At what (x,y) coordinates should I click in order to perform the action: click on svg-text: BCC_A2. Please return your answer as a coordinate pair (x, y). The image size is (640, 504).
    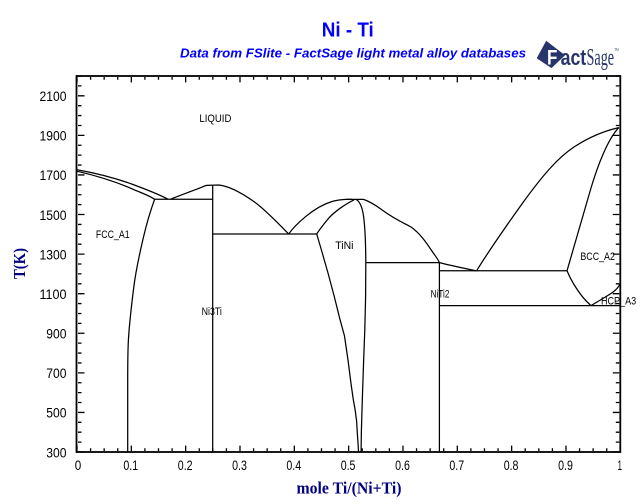
    Looking at the image, I should click on (597, 257).